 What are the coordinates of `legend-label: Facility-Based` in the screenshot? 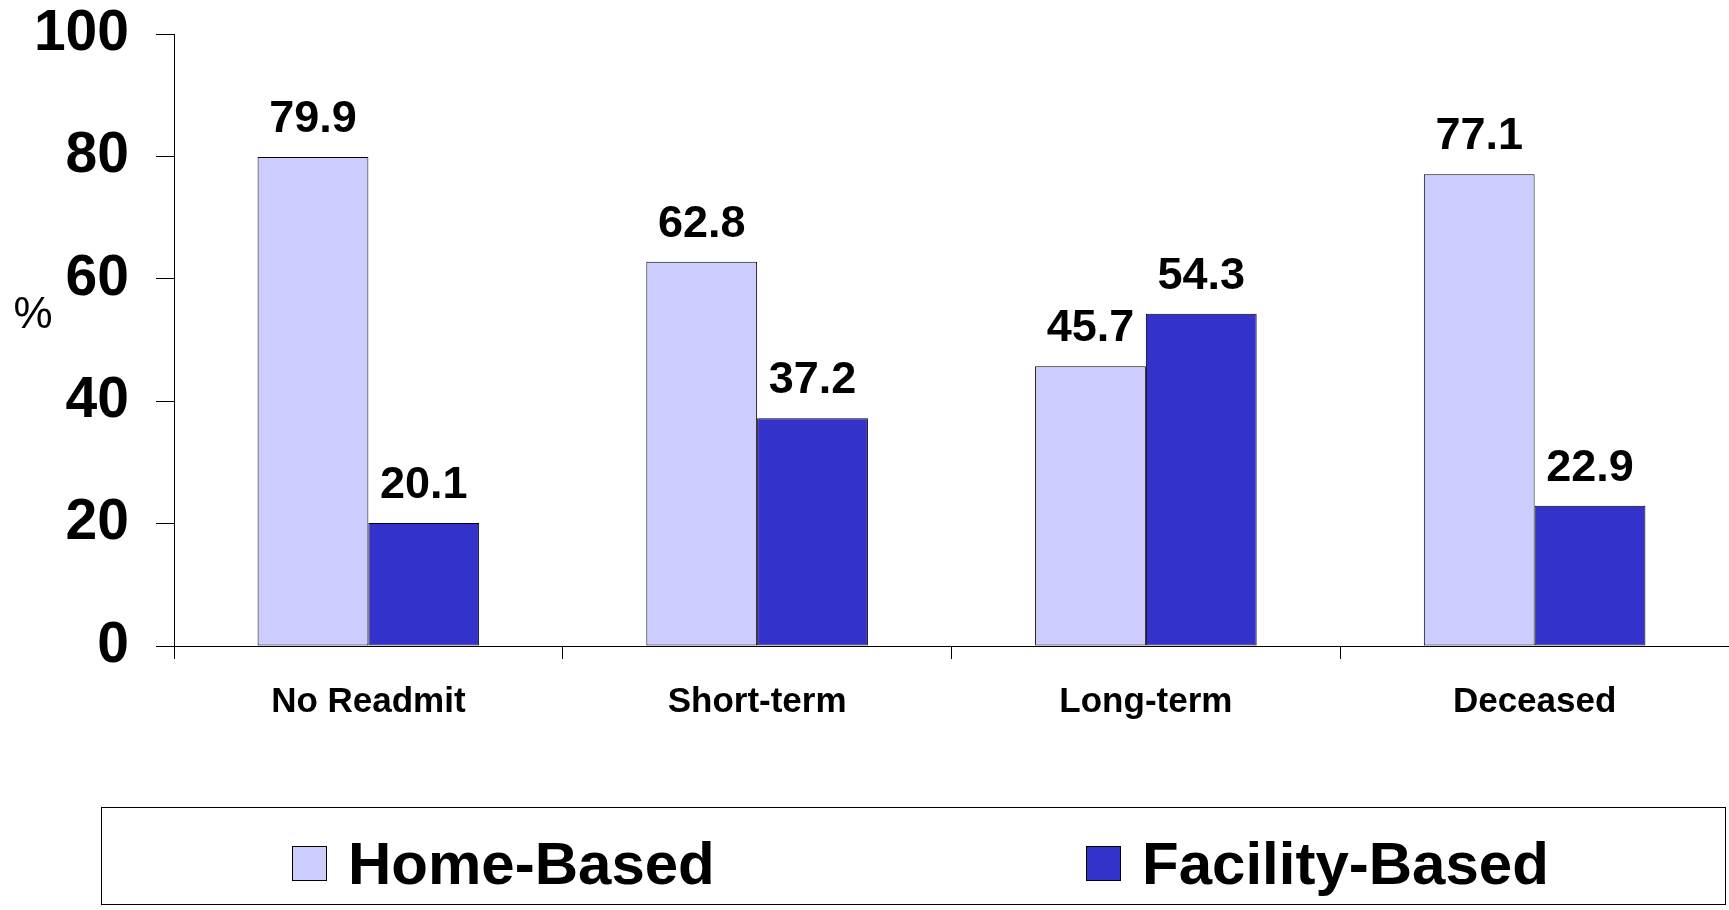 It's located at (1345, 863).